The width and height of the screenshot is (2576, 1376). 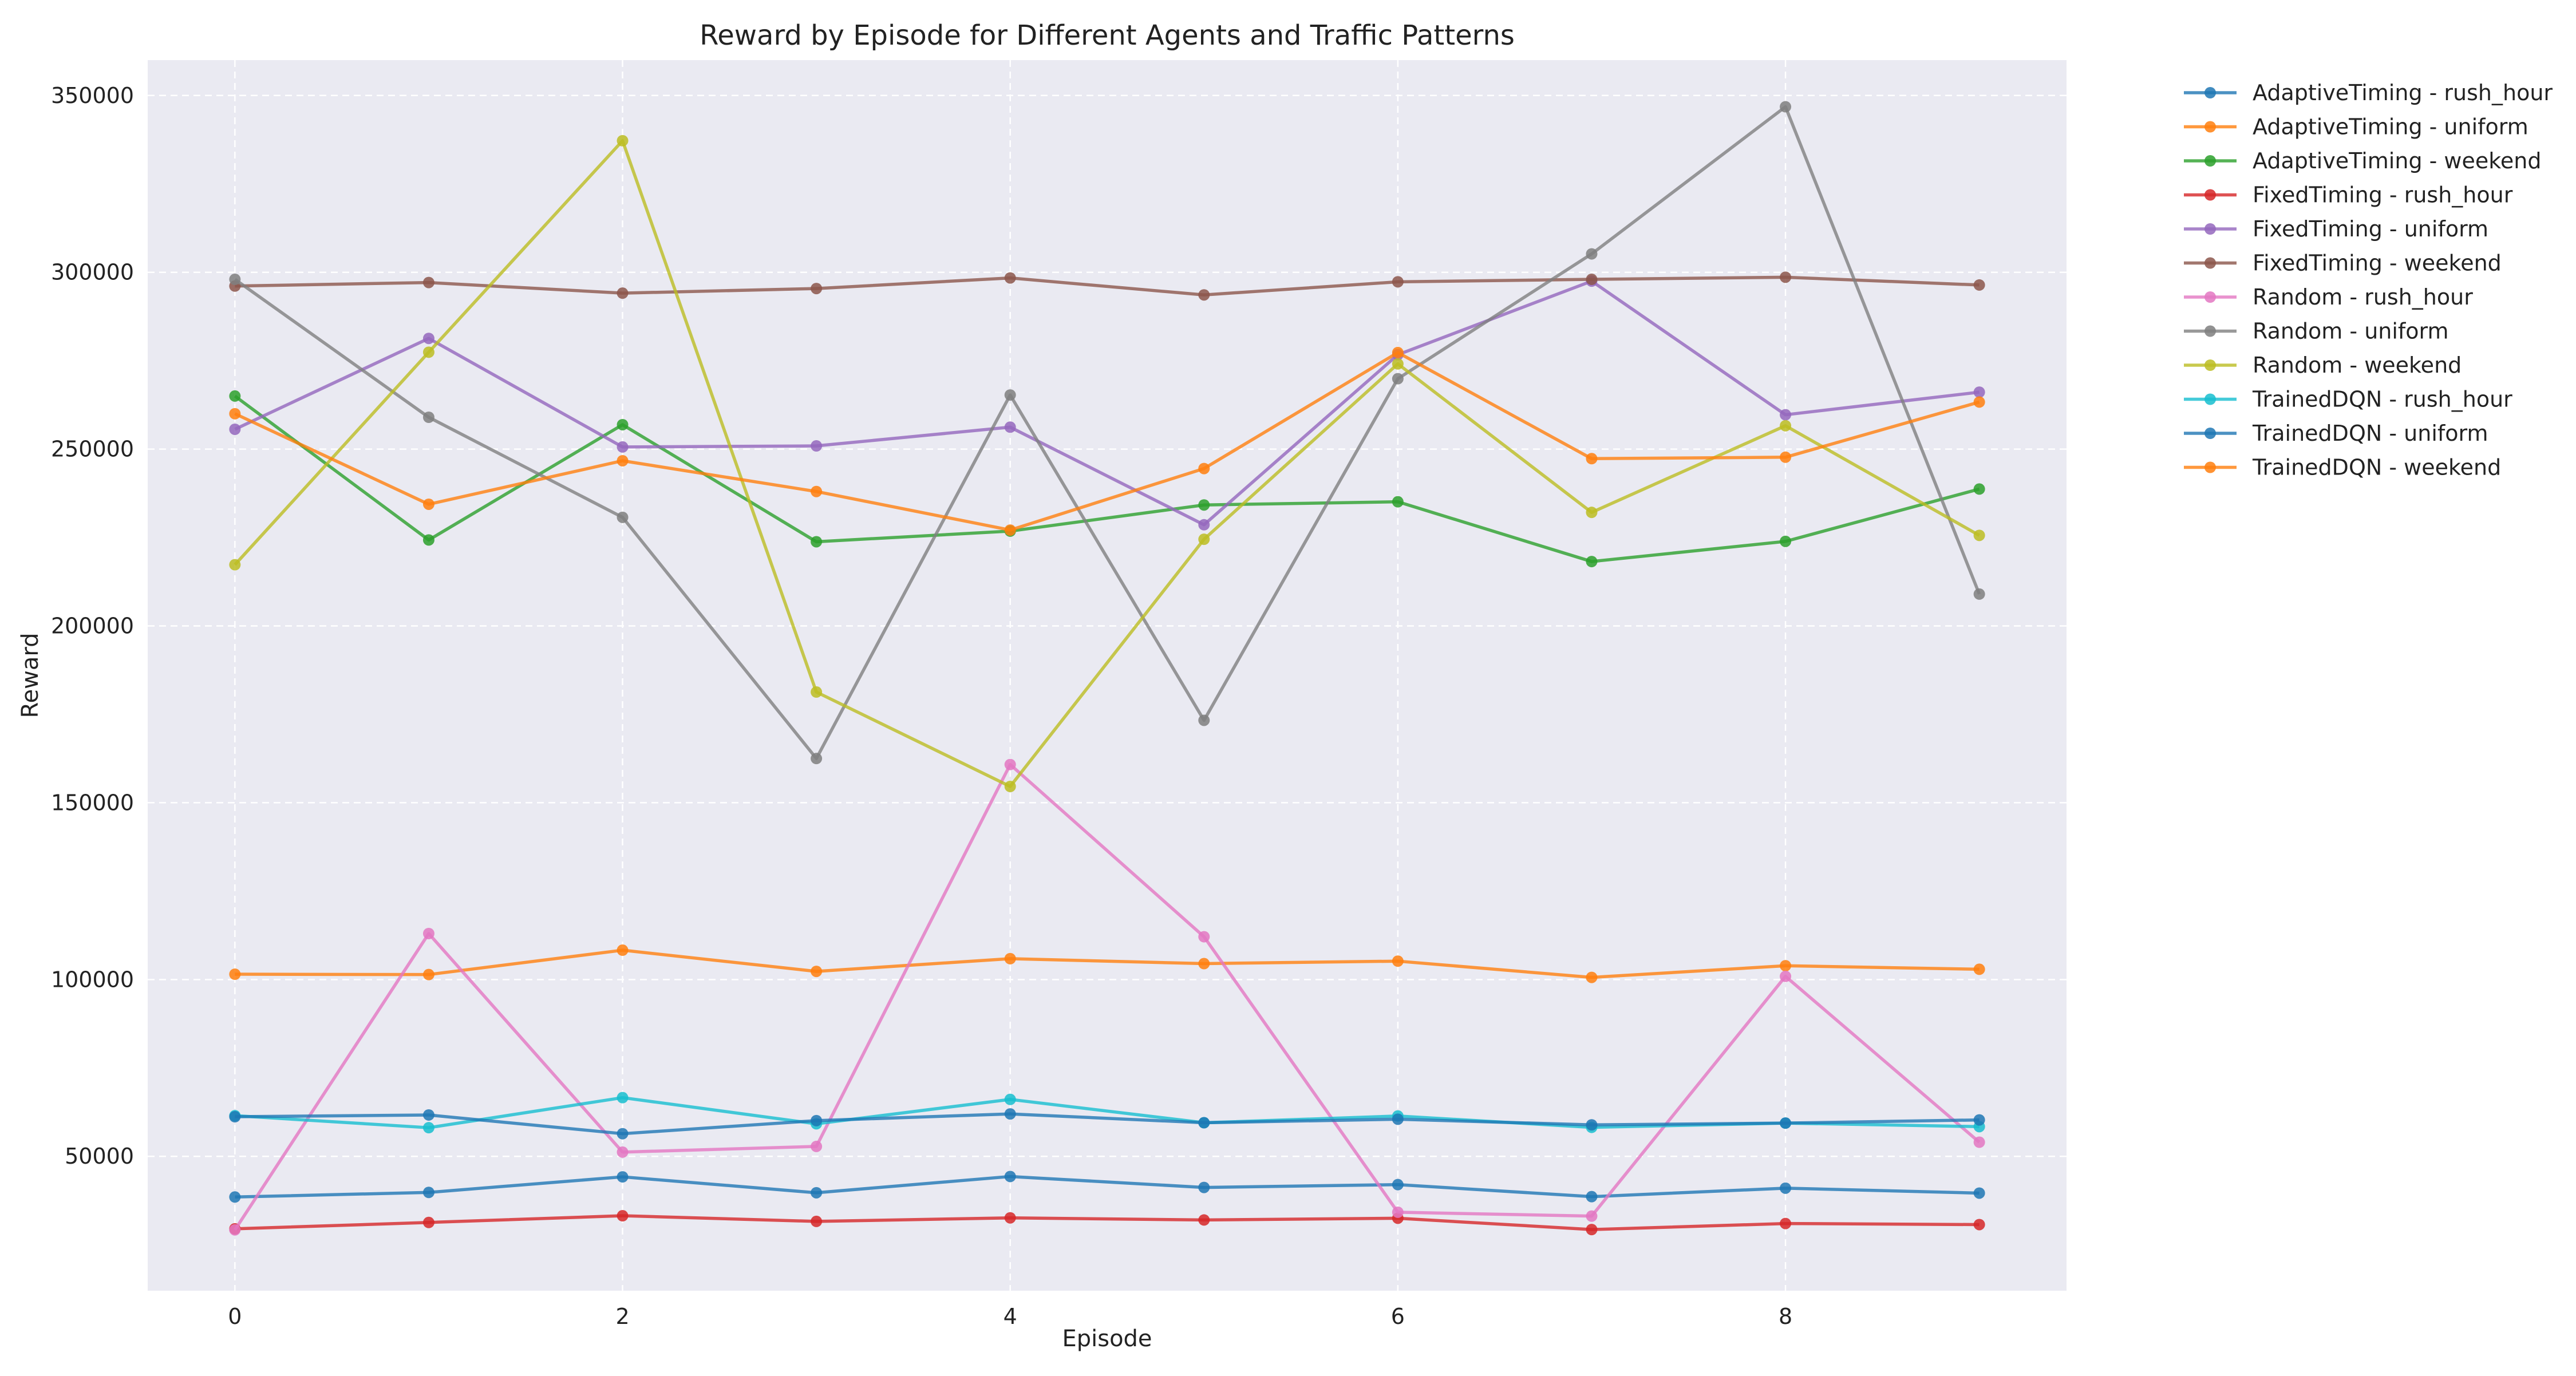 What do you see at coordinates (2403, 92) in the screenshot?
I see `legend-label: AdaptiveTiming - rush_hour` at bounding box center [2403, 92].